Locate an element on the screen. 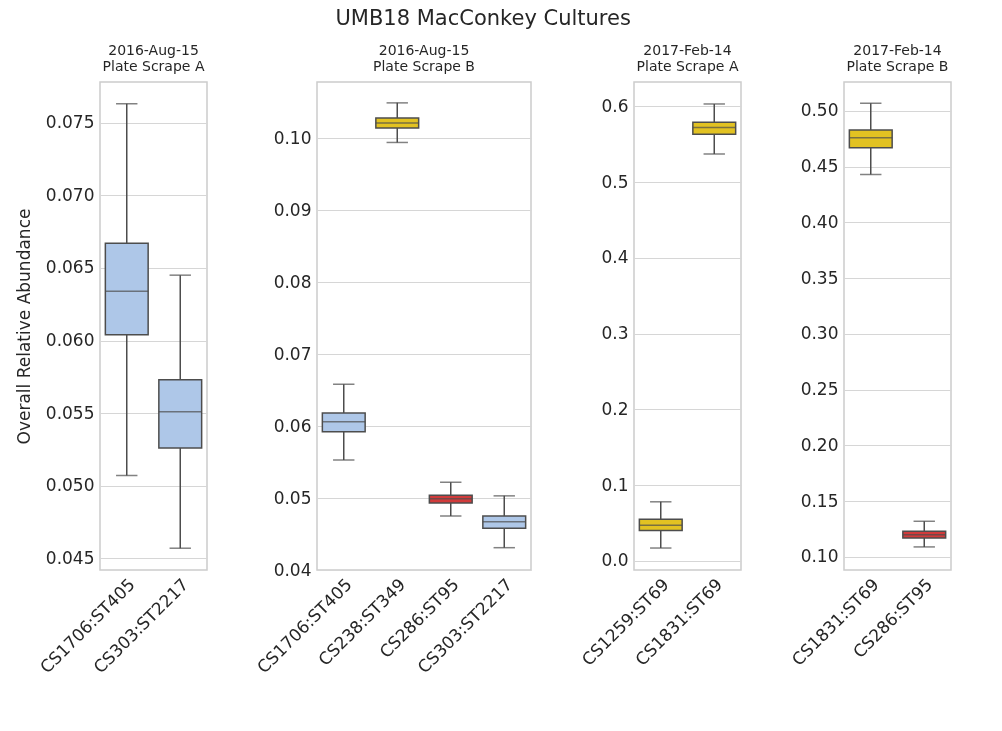 Image resolution: width=1002 pixels, height=731 pixels. y-tick-label: 0.2 is located at coordinates (615, 408).